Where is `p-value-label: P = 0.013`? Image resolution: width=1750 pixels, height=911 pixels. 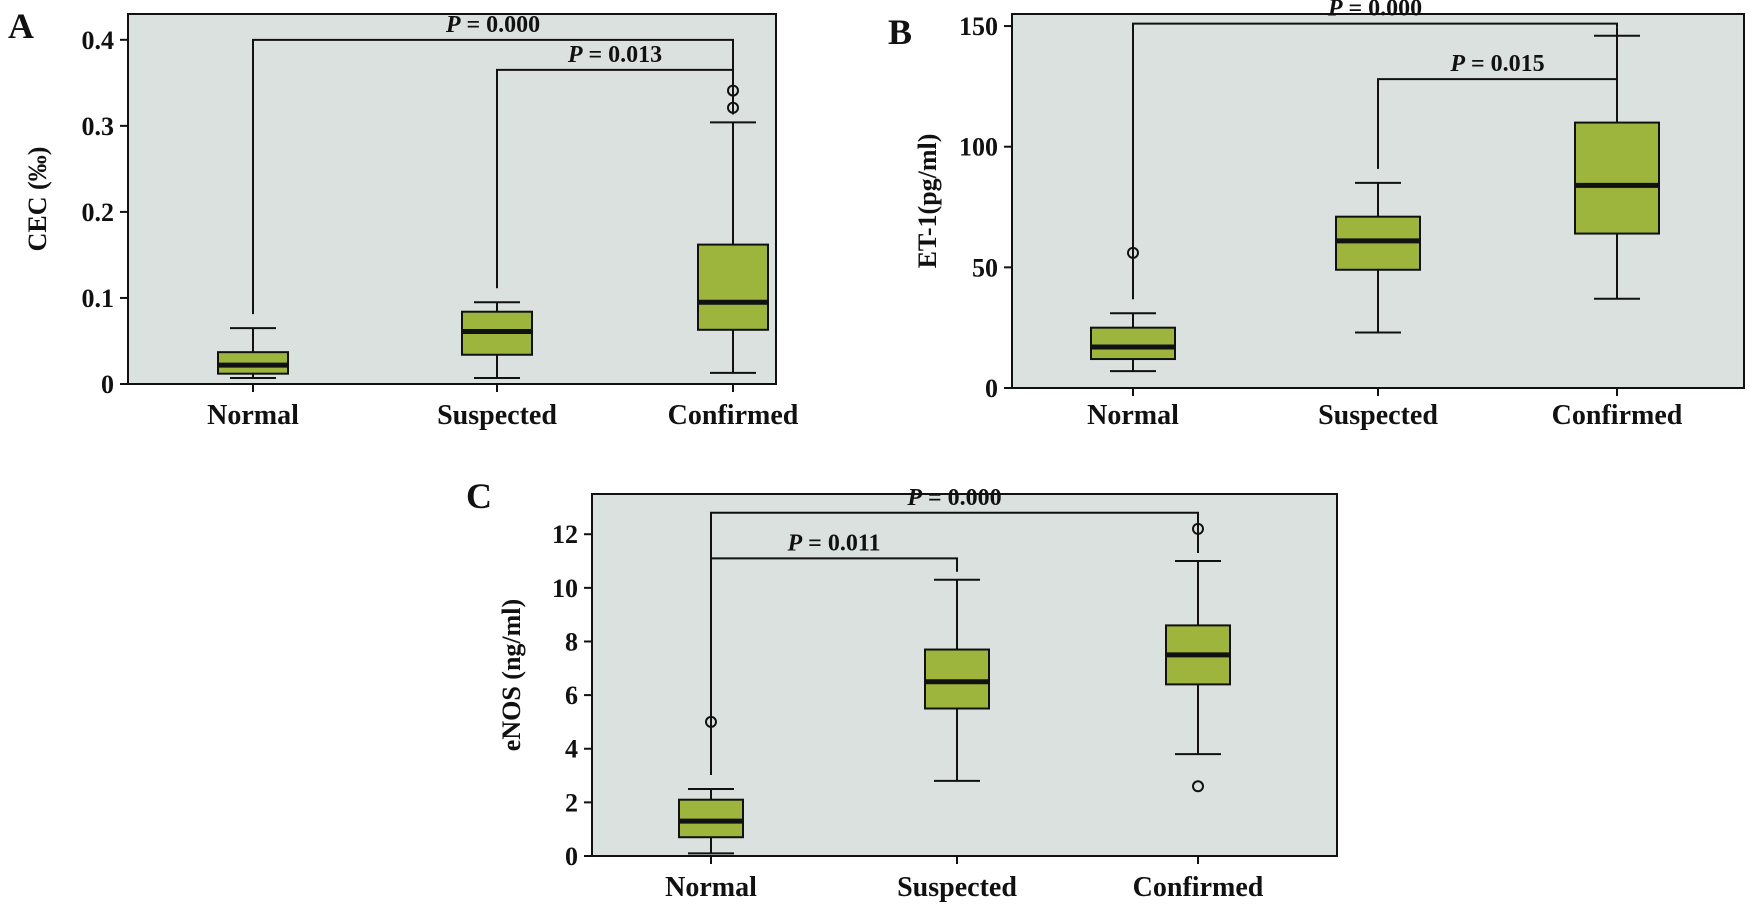 p-value-label: P = 0.013 is located at coordinates (614, 55).